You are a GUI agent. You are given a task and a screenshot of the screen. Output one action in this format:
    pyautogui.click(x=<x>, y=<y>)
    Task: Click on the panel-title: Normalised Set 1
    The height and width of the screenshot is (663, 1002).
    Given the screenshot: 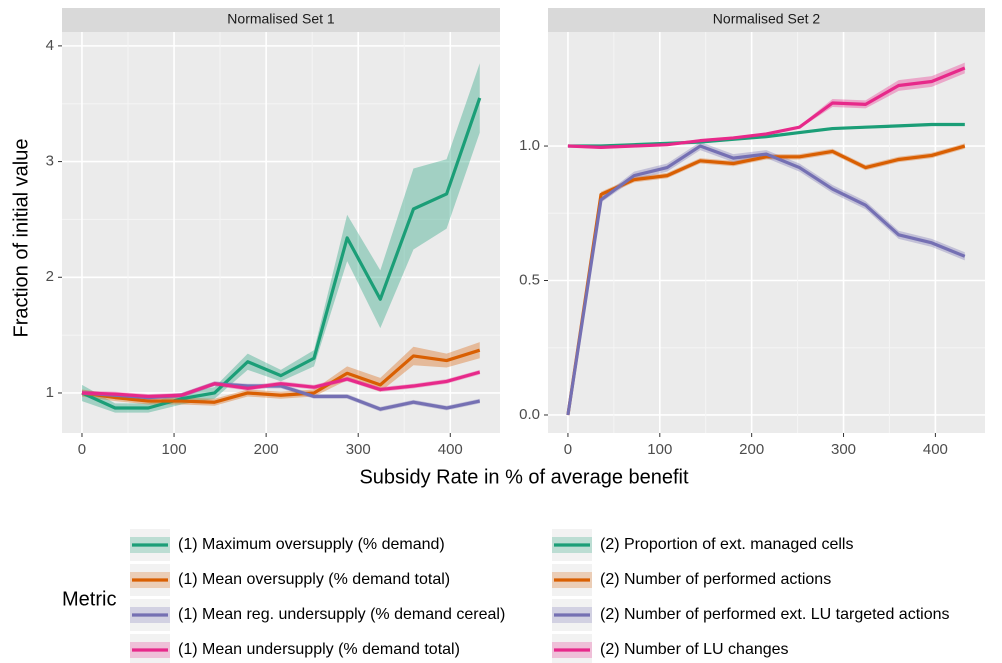 What is the action you would take?
    pyautogui.click(x=281, y=19)
    